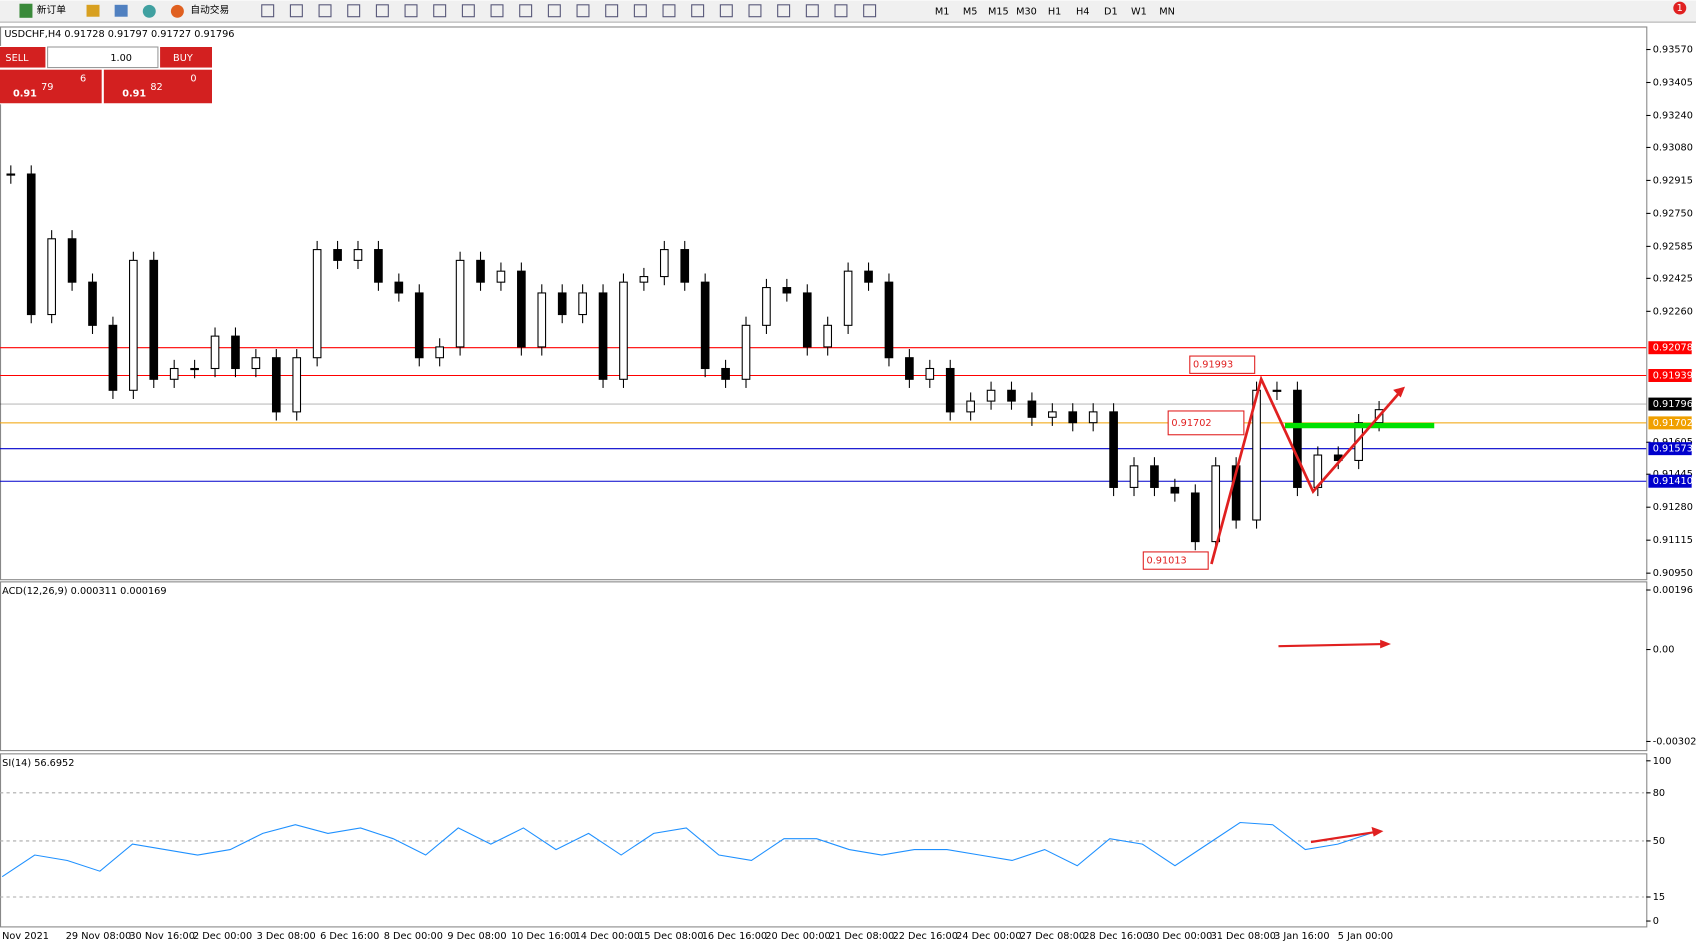  What do you see at coordinates (1673, 213) in the screenshot?
I see `price-tick-label: 0.92750` at bounding box center [1673, 213].